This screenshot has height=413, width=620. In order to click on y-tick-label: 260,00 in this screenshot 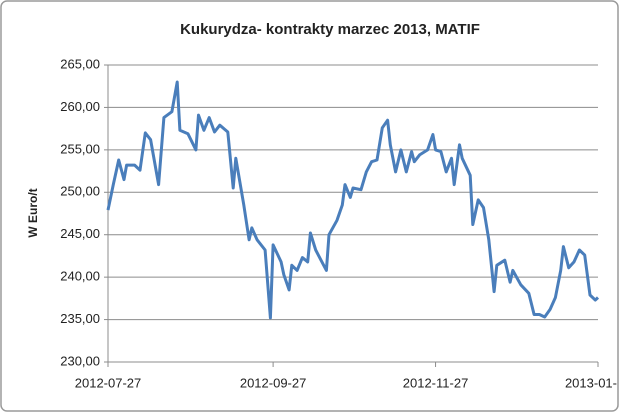, I will do `click(80, 106)`.